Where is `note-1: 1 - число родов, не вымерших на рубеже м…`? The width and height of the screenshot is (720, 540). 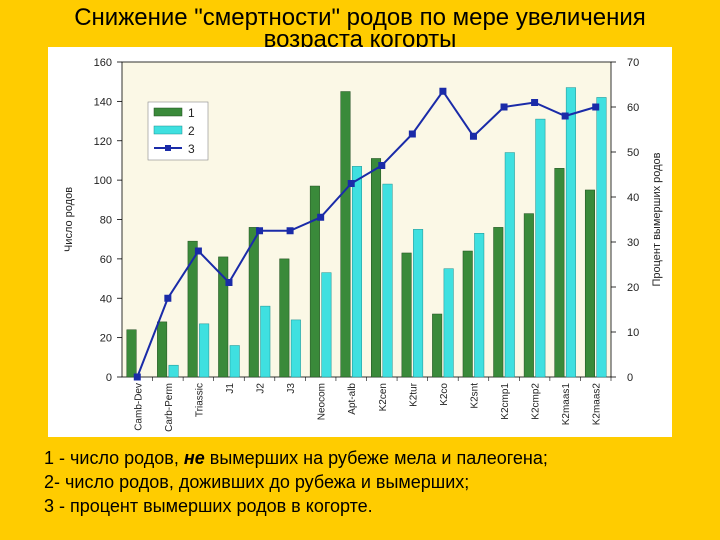
note-1: 1 - число родов, не вымерших на рубеже м… is located at coordinates (296, 458).